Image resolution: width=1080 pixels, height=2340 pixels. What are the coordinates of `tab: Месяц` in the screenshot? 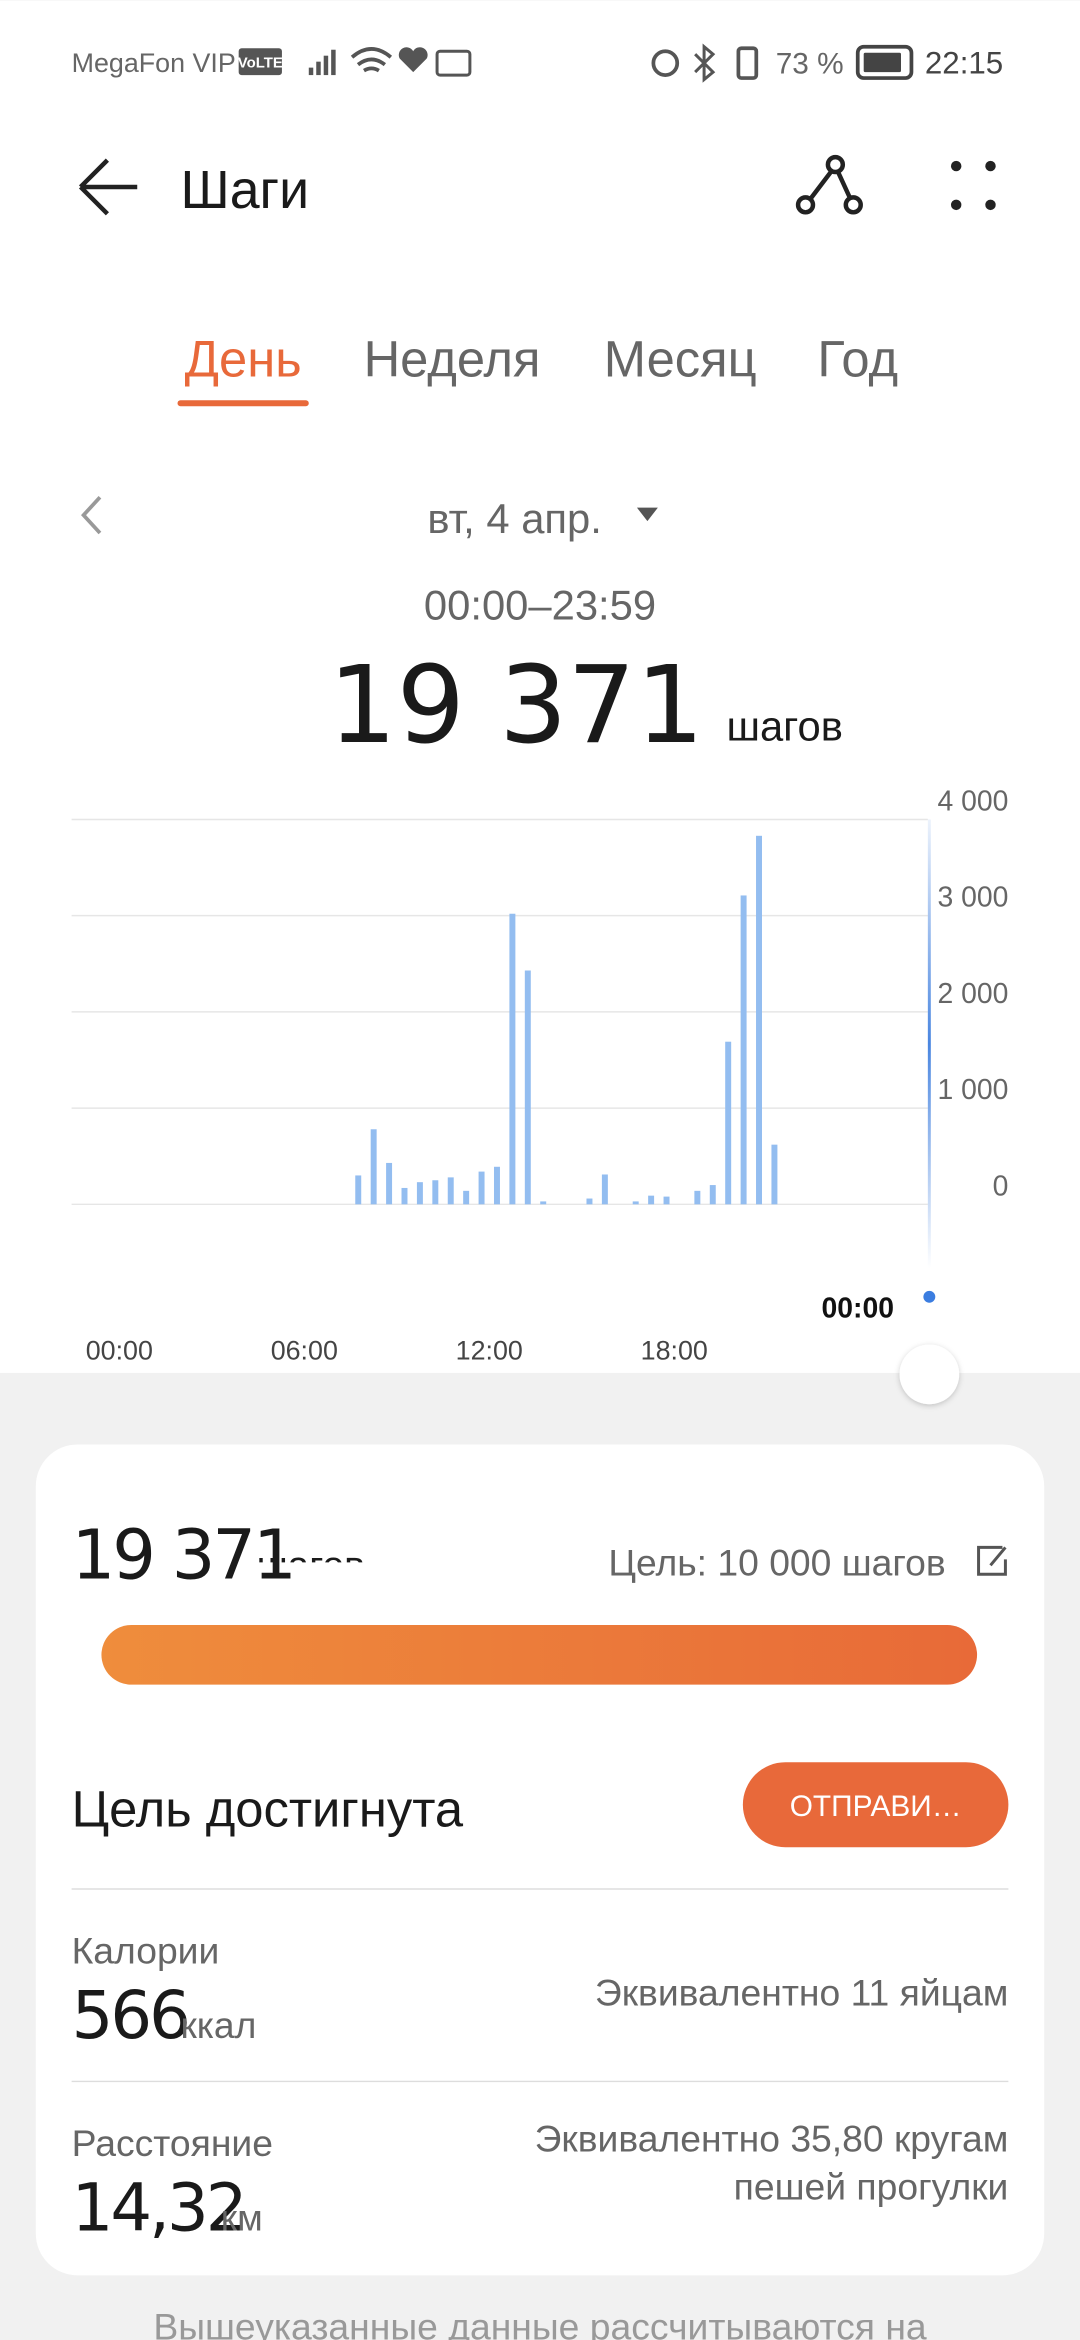 It's located at (680, 358).